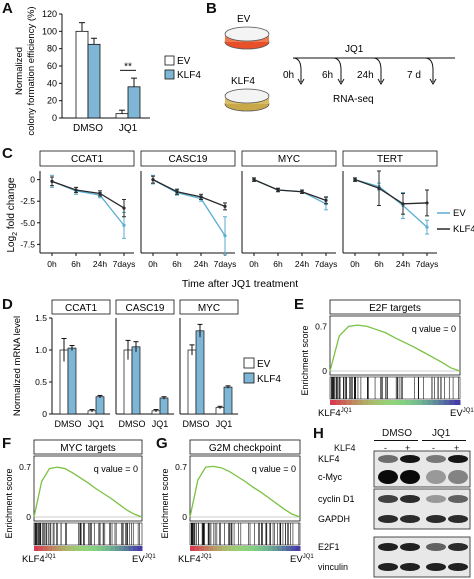 The image size is (474, 579). Describe the element at coordinates (27, 244) in the screenshot. I see `c-ytick-label: -7.5` at that location.